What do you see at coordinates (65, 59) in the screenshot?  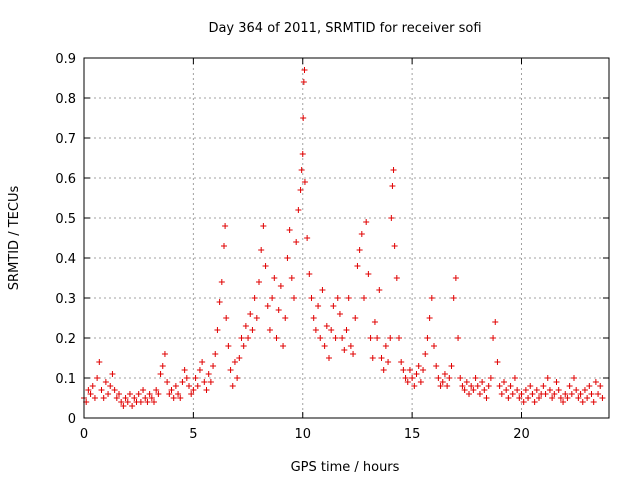 I see `y-tick-label: 0.9` at bounding box center [65, 59].